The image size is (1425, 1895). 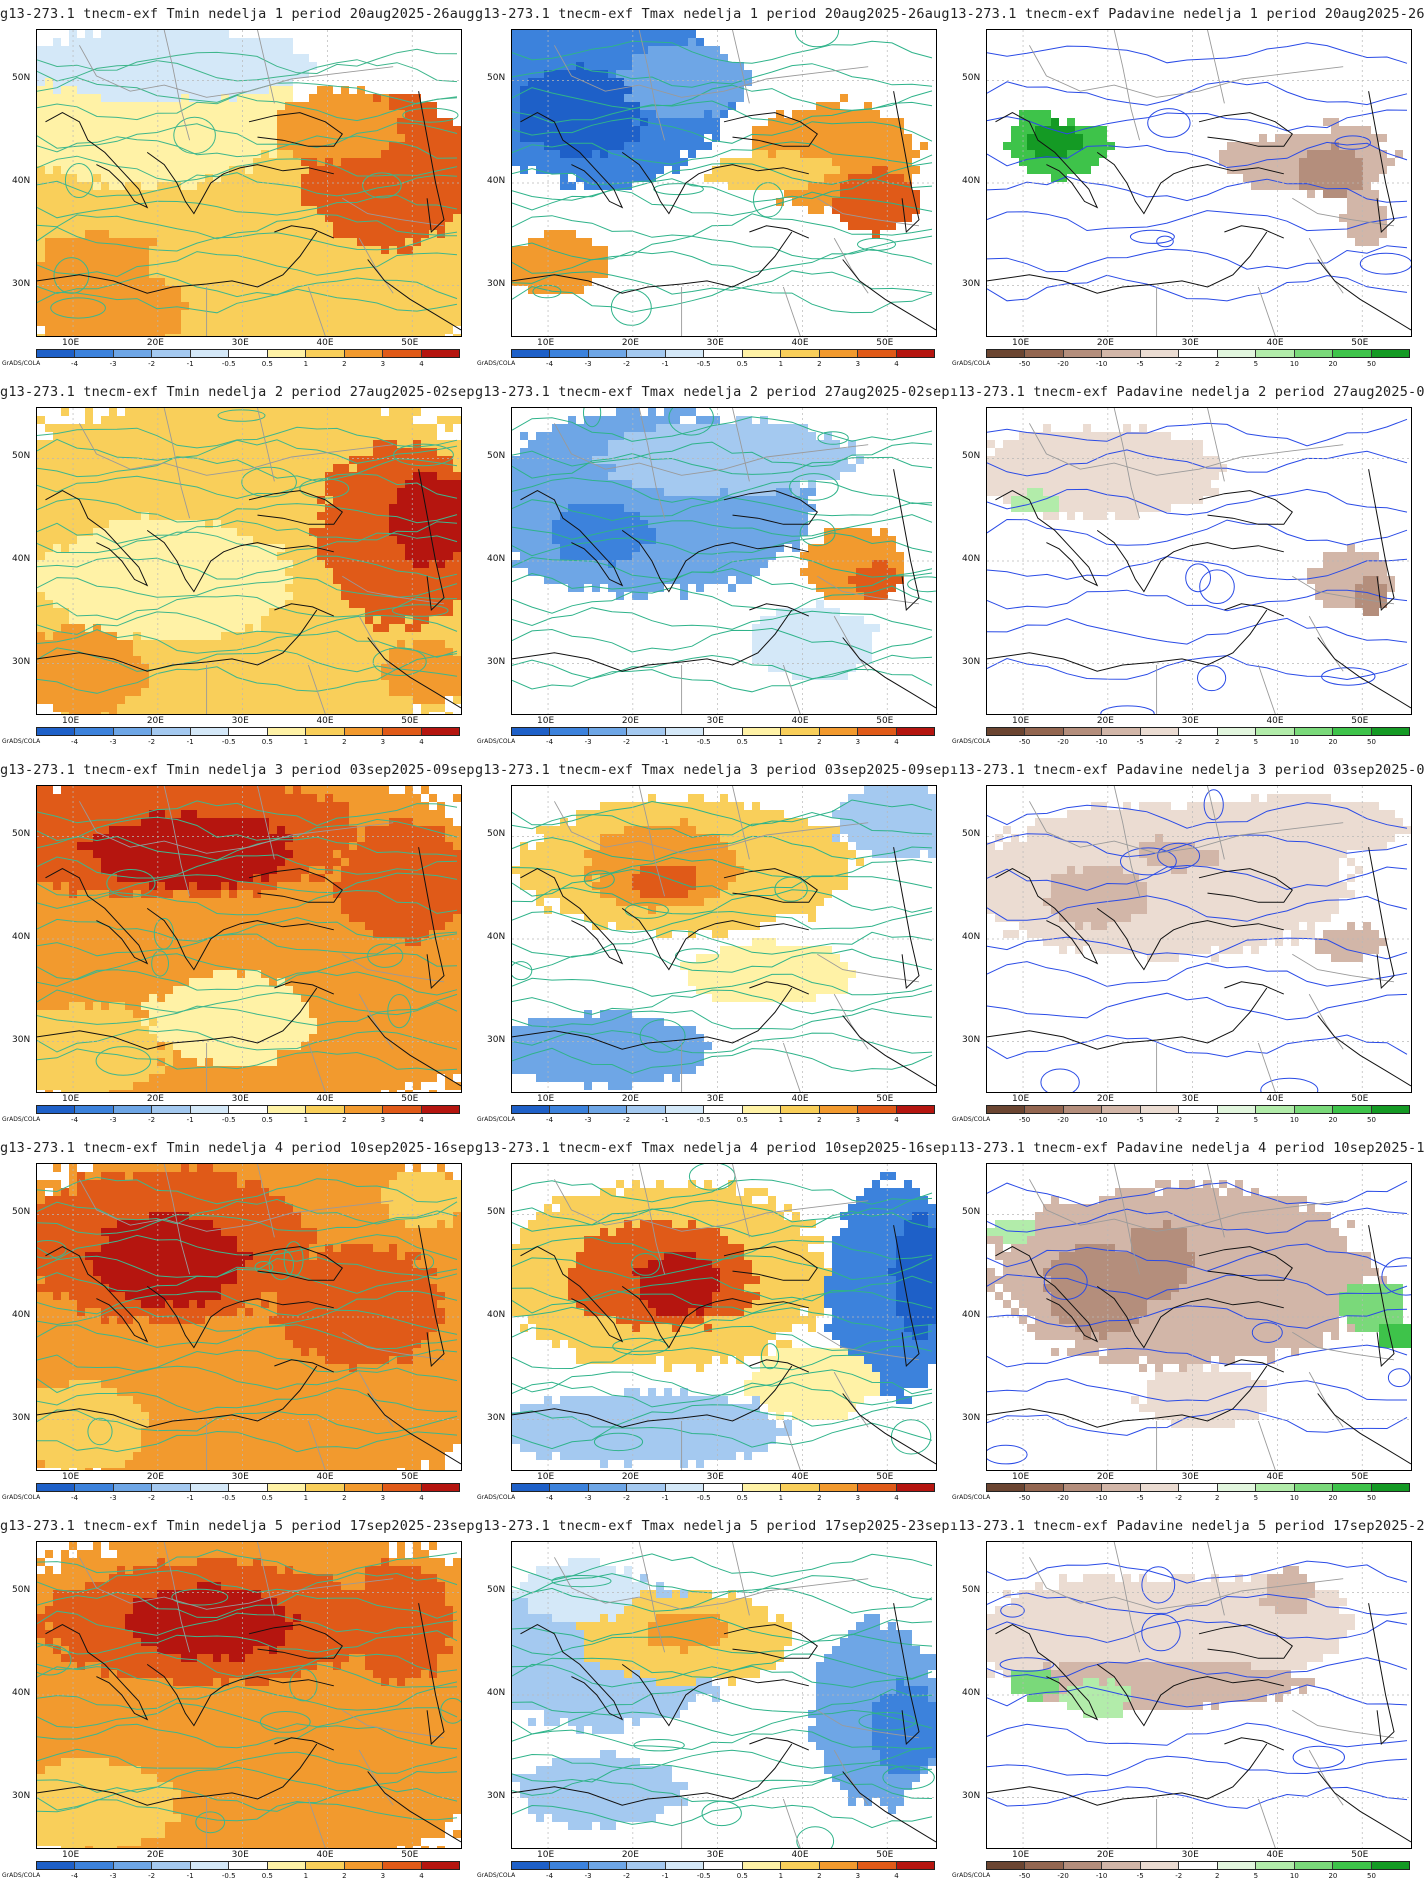 I want to click on contour-ring, so click(x=78, y=308).